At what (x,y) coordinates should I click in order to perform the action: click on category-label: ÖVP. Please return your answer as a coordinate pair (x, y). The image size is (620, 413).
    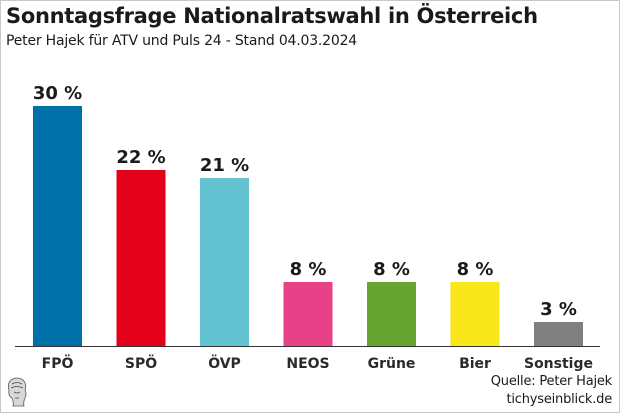
    Looking at the image, I should click on (224, 363).